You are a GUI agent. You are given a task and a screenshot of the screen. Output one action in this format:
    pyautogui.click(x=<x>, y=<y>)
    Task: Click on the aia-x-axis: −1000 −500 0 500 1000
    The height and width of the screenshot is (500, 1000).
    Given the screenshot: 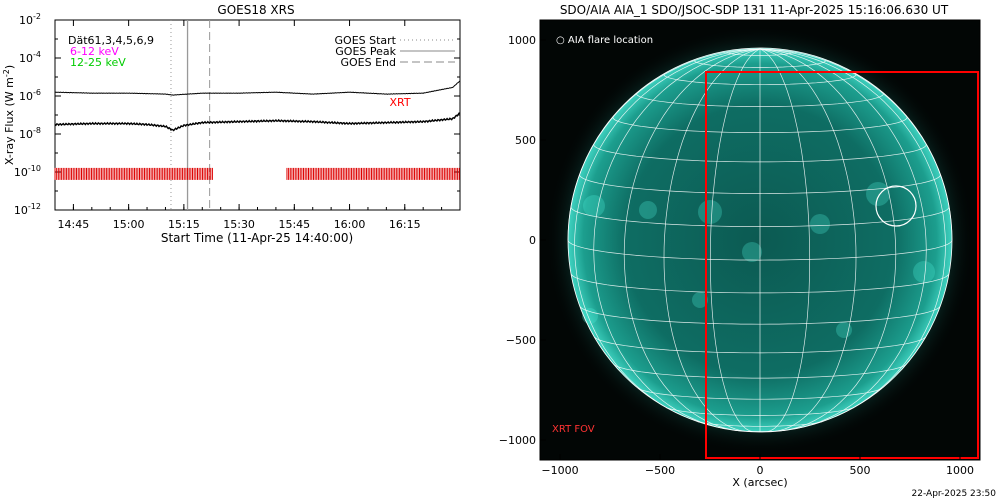 What is the action you would take?
    pyautogui.click(x=757, y=465)
    